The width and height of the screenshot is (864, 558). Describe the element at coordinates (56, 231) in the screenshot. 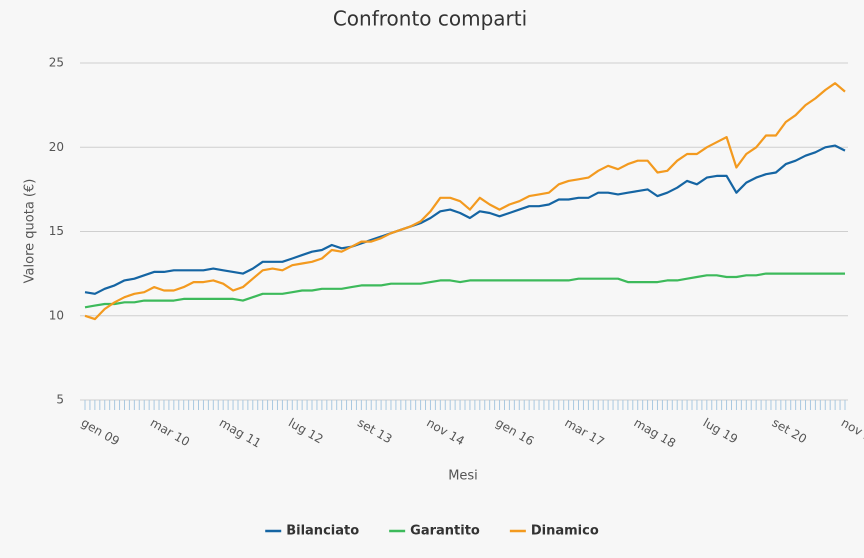

I see `y-tick-label: 15` at that location.